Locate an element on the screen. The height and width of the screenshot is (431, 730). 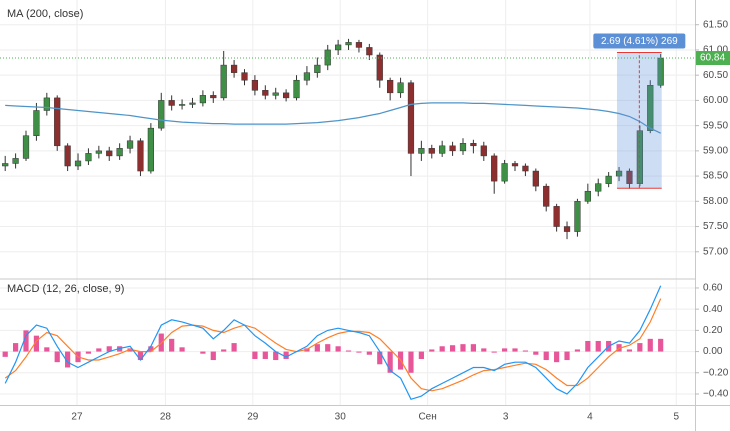
x-tick-label: 28 is located at coordinates (166, 417).